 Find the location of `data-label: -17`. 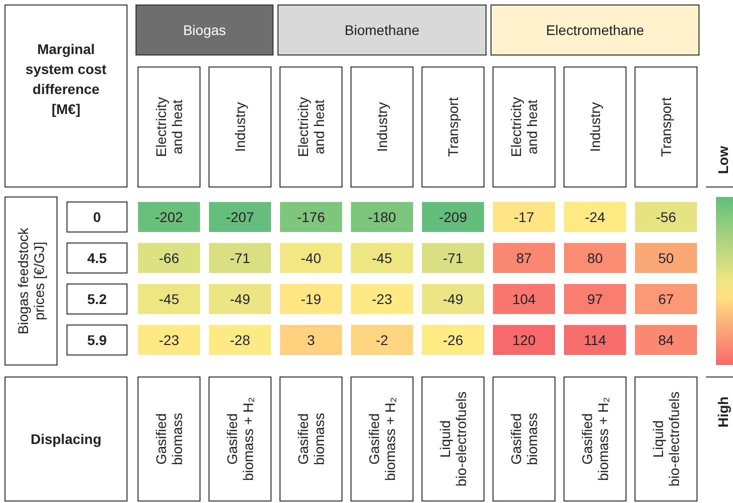

data-label: -17 is located at coordinates (524, 217).